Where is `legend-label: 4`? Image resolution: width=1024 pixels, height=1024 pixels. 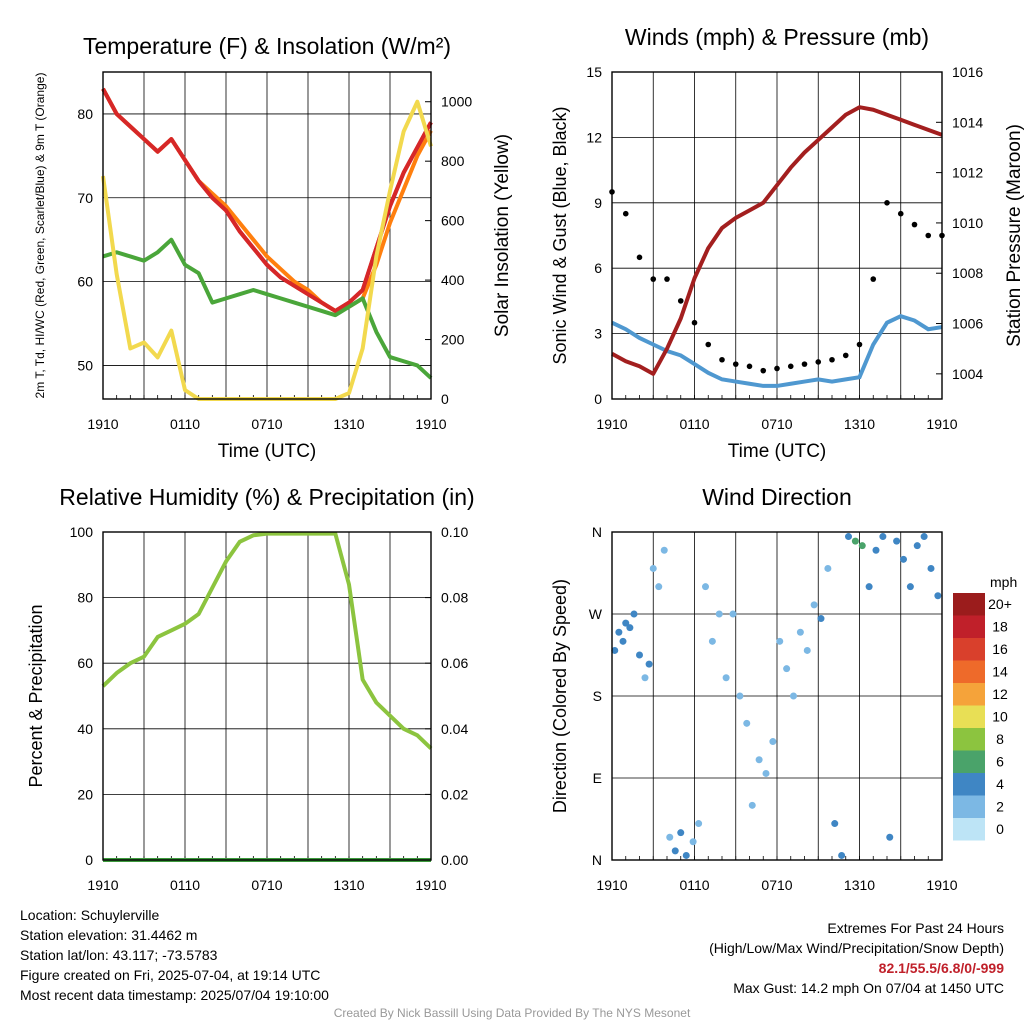 legend-label: 4 is located at coordinates (1000, 784).